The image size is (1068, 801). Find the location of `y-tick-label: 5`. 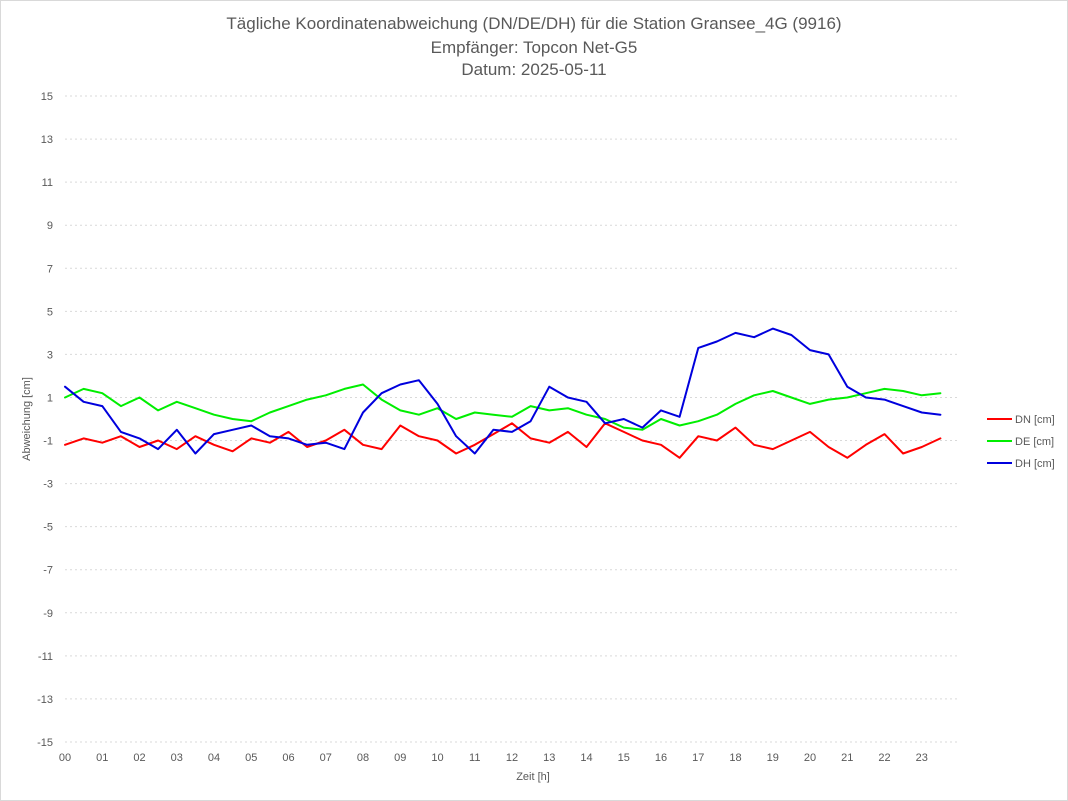

y-tick-label: 5 is located at coordinates (50, 312).